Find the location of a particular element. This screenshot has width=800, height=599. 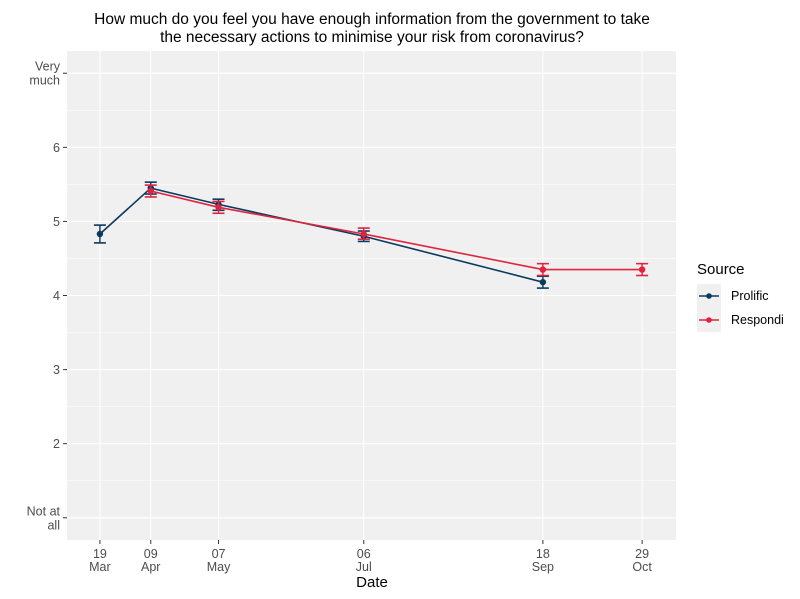

legend-label: Respondi is located at coordinates (757, 320).